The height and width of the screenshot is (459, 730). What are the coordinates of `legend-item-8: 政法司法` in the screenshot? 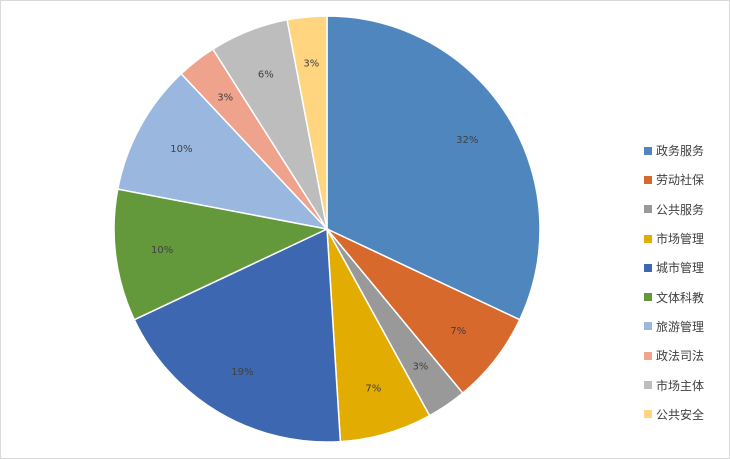 It's located at (686, 355).